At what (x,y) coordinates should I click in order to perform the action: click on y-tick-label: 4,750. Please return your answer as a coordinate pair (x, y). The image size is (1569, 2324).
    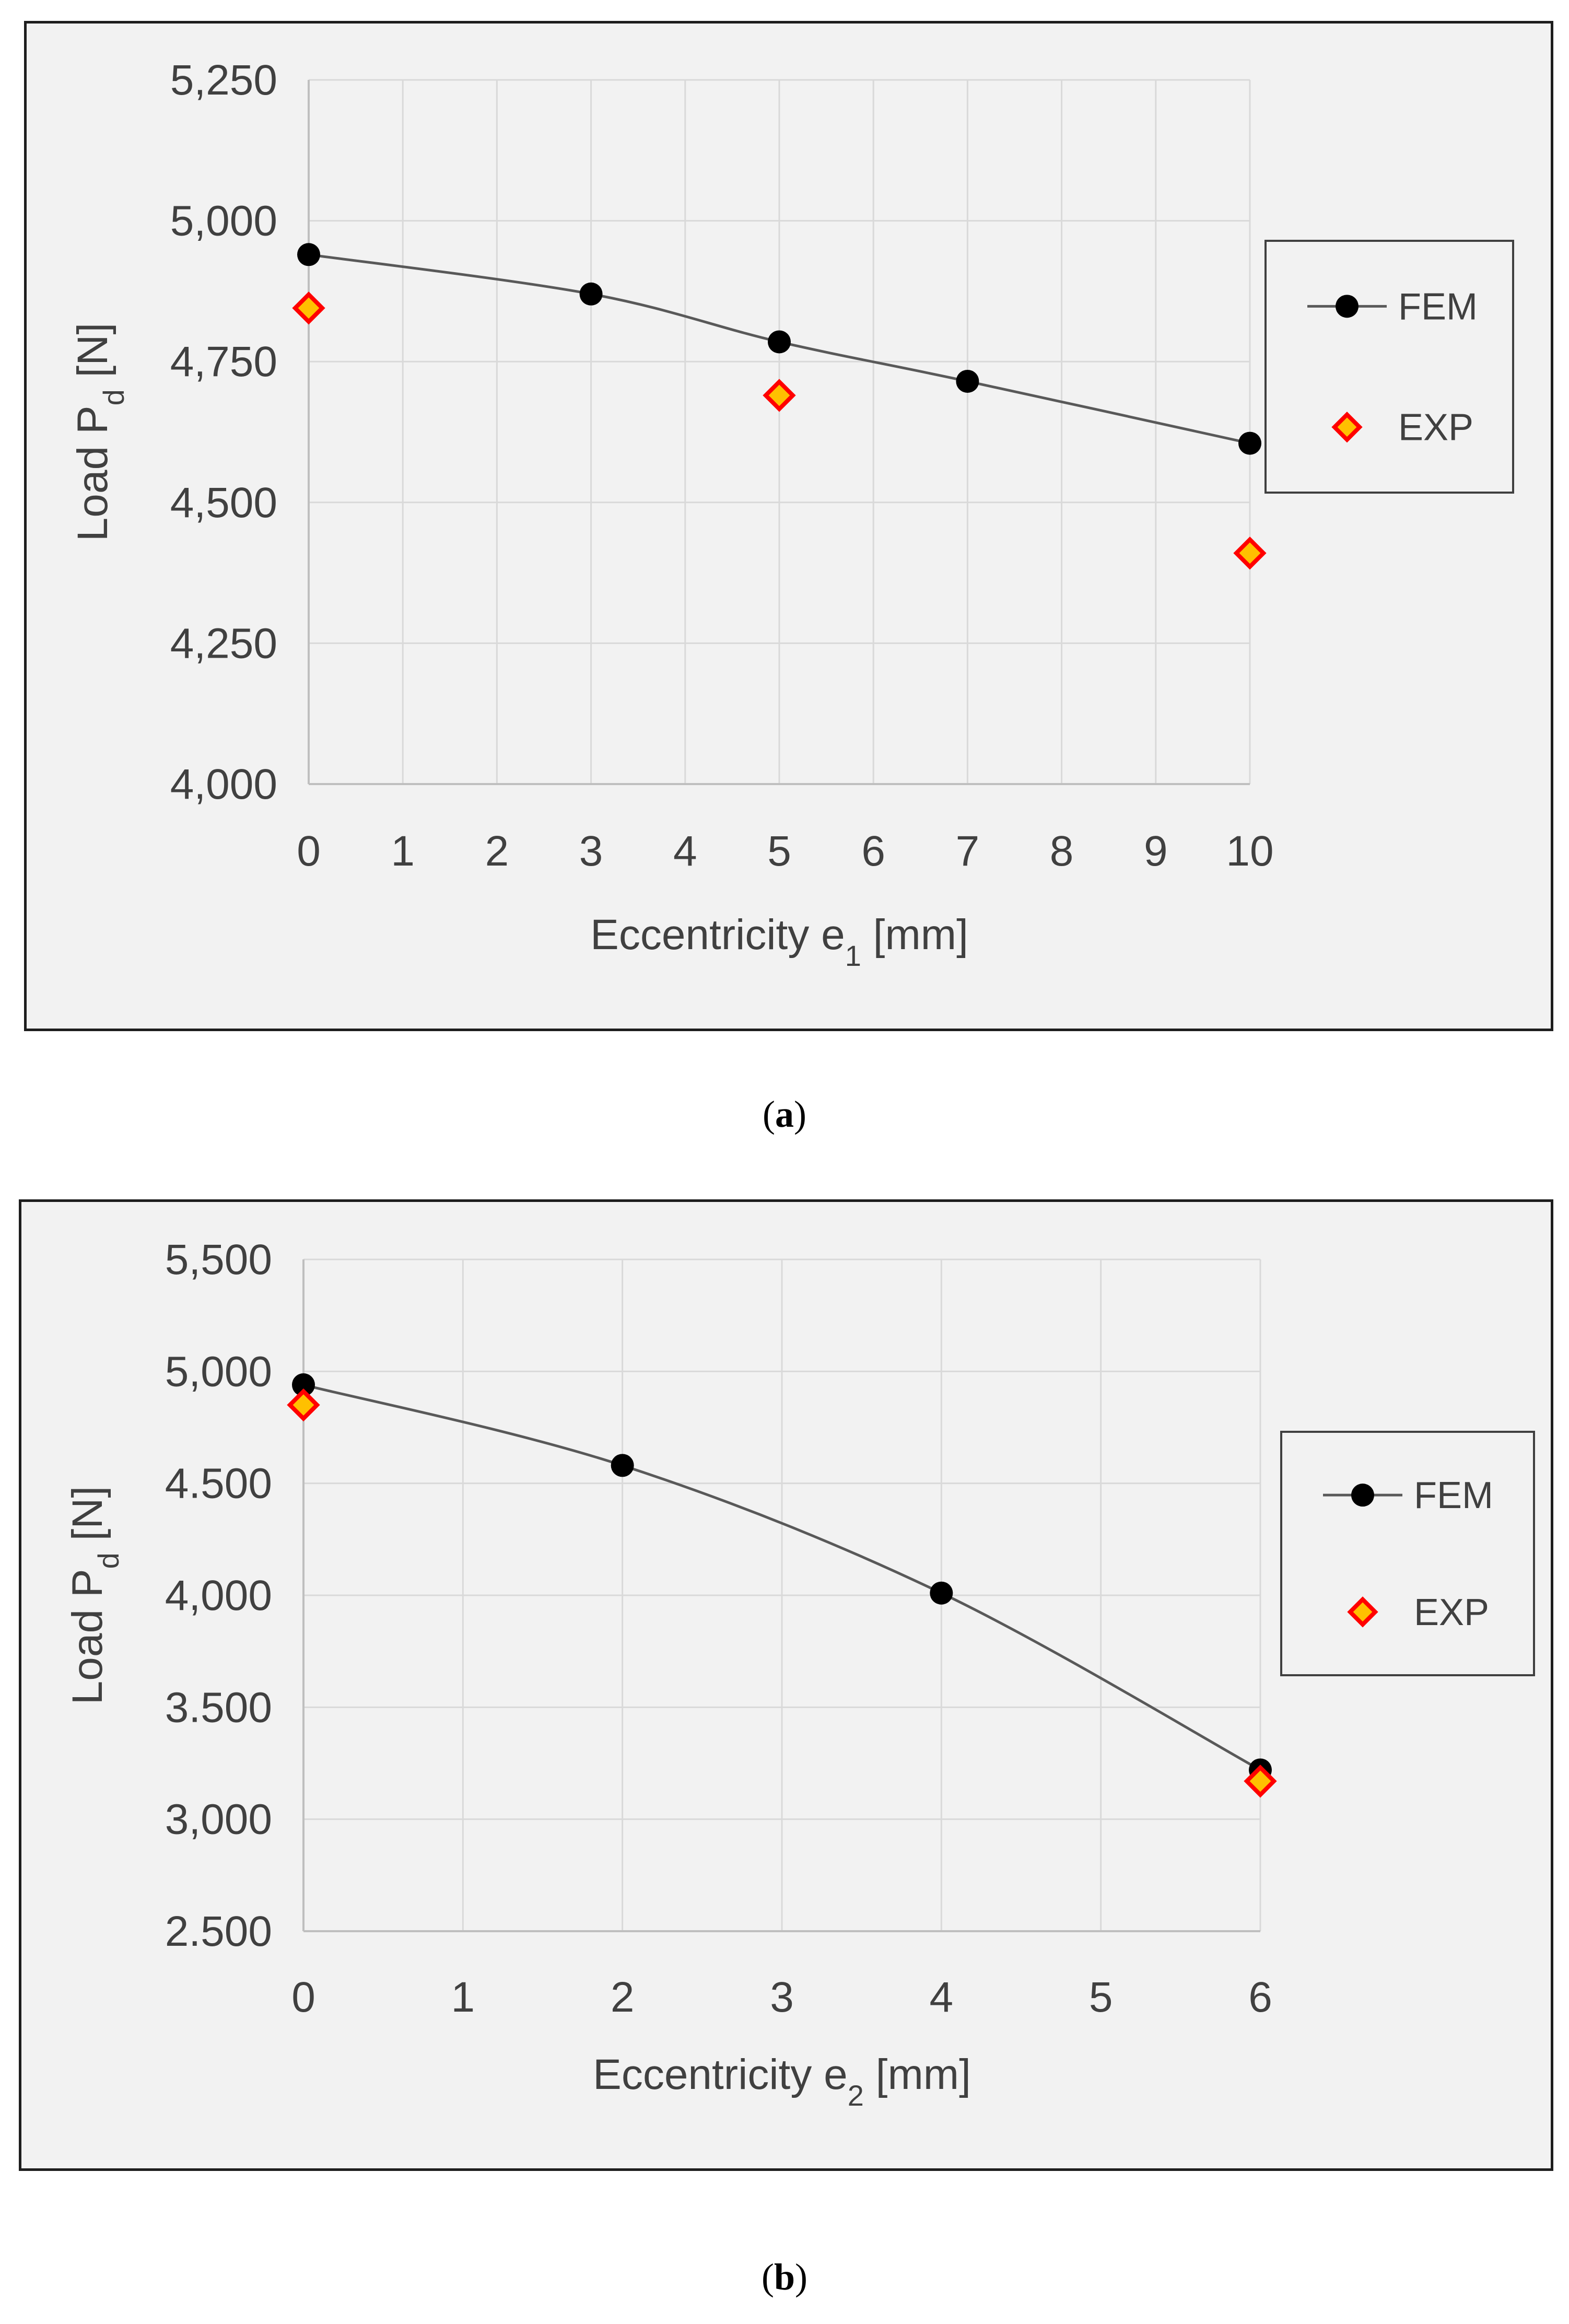
    Looking at the image, I should click on (223, 362).